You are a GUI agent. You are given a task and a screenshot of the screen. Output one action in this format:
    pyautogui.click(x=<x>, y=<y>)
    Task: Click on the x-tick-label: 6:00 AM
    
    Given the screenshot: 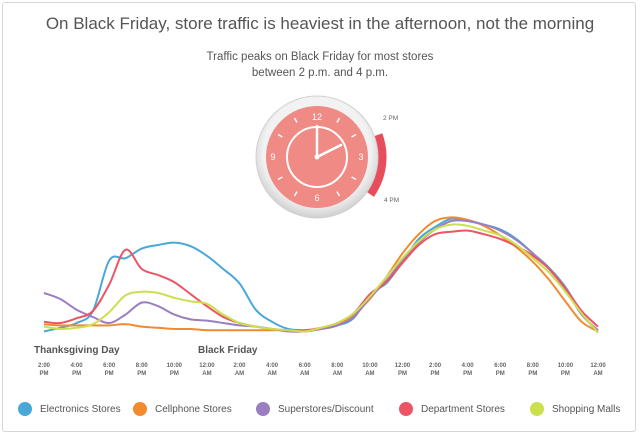 What is the action you would take?
    pyautogui.click(x=305, y=370)
    